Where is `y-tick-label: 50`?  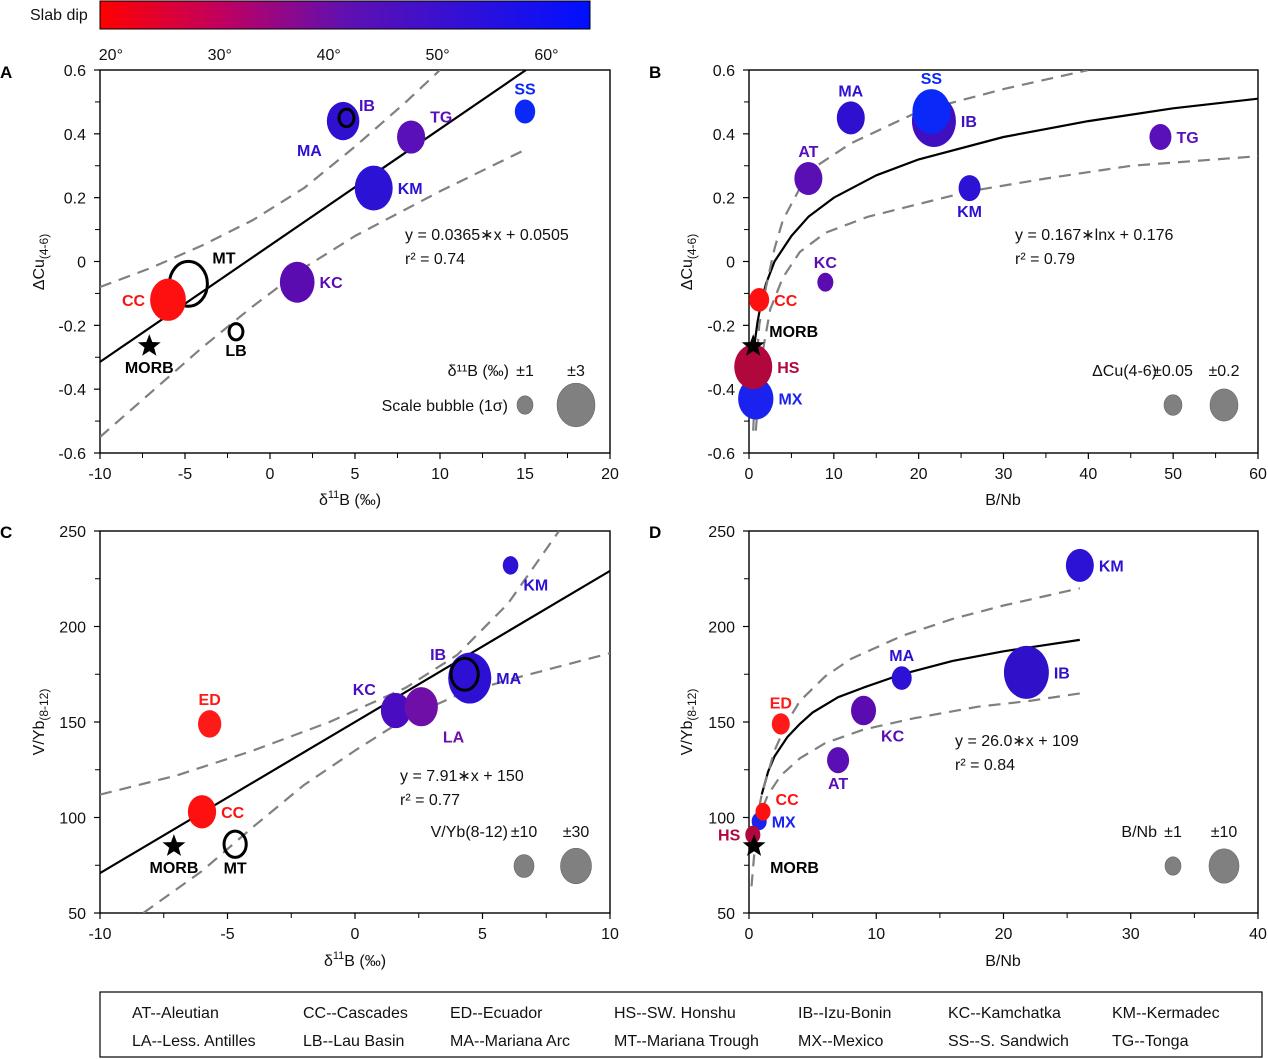
y-tick-label: 50 is located at coordinates (77, 914).